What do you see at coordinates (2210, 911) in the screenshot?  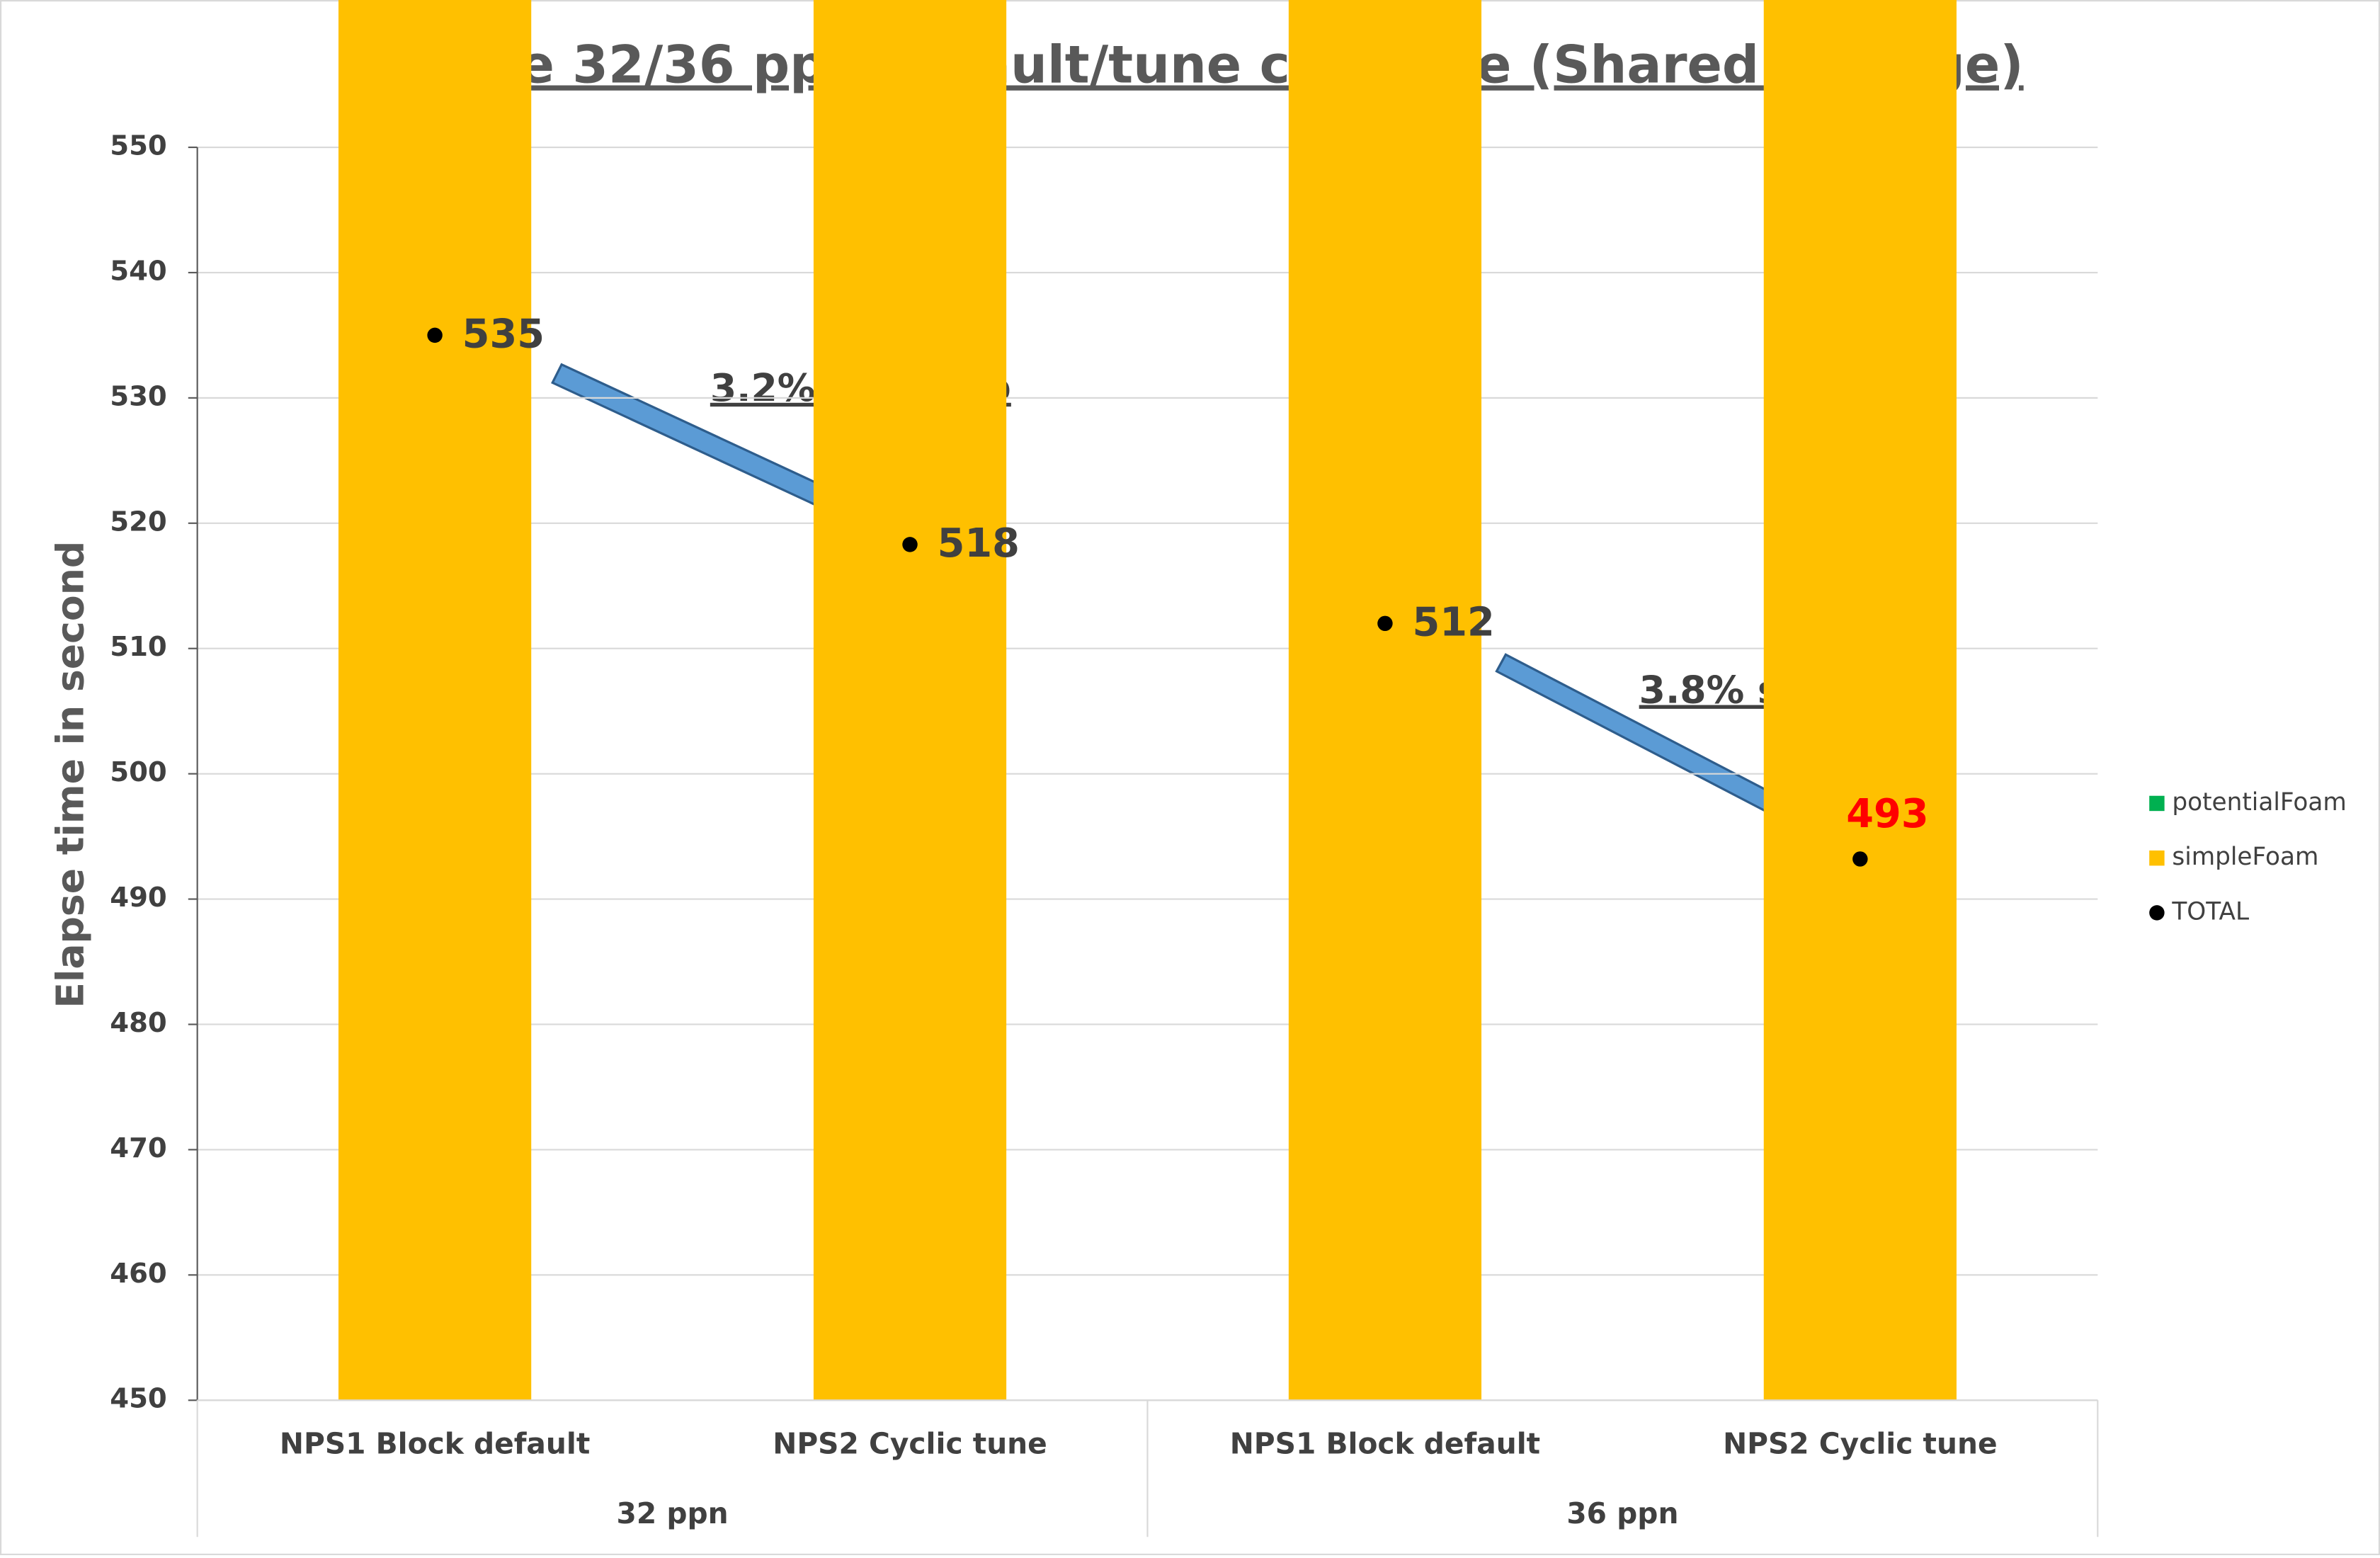 I see `legend-label: TOTAL` at bounding box center [2210, 911].